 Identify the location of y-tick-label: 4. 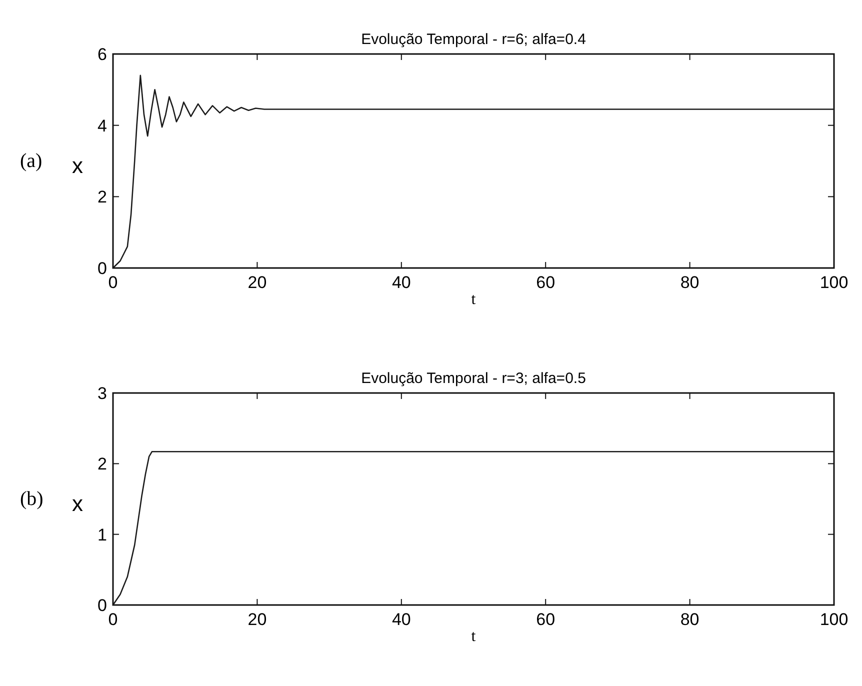
(102, 126).